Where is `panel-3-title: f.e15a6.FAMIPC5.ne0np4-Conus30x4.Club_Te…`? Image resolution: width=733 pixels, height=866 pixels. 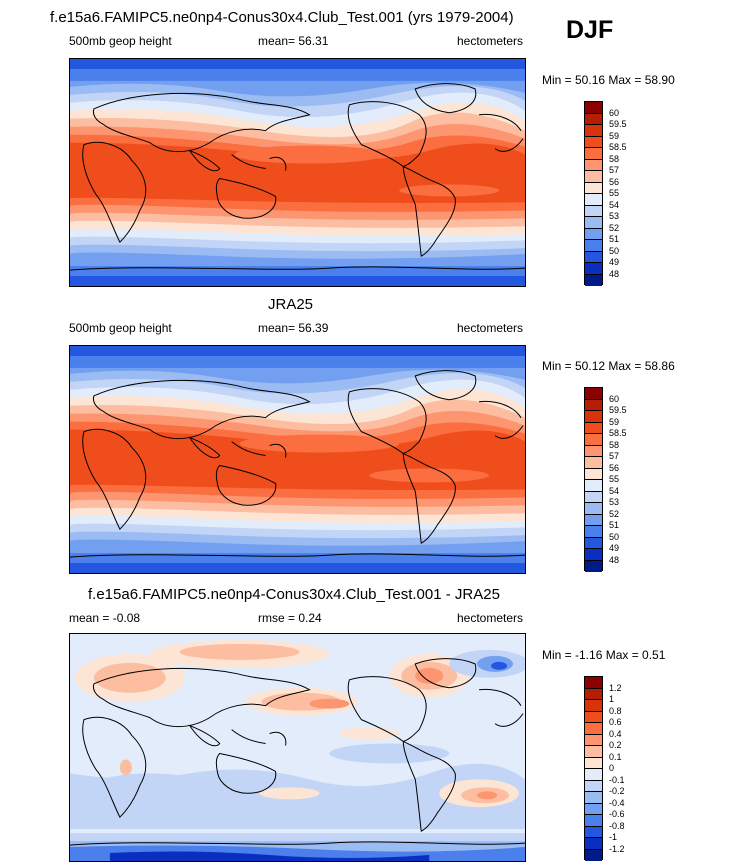 panel-3-title: f.e15a6.FAMIPC5.ne0np4-Conus30x4.Club_Te… is located at coordinates (294, 594).